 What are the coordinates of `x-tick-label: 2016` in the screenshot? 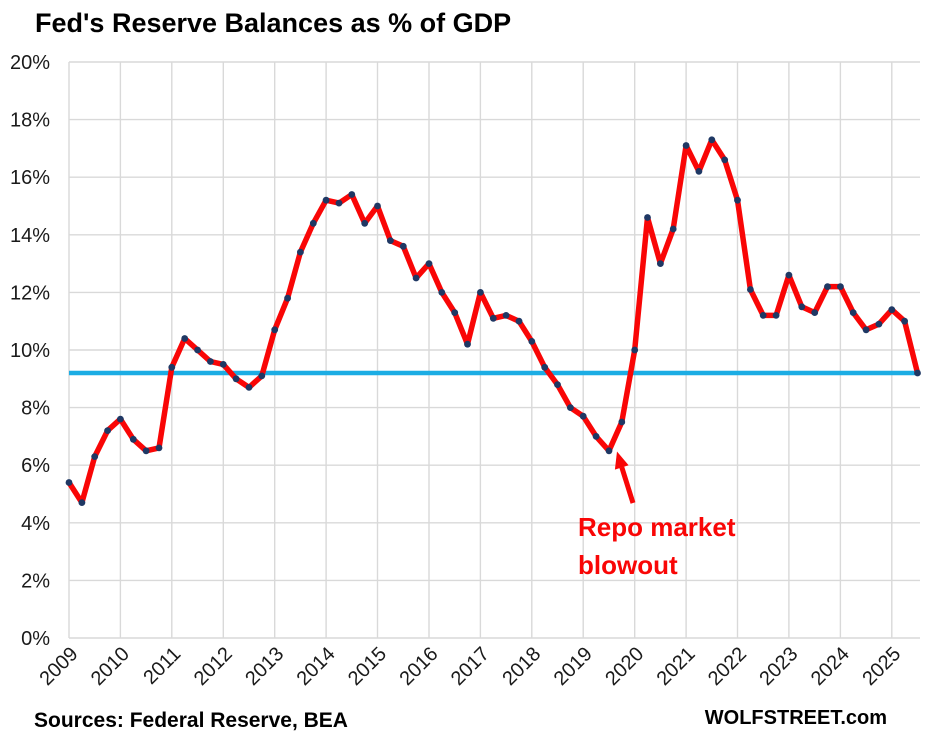 It's located at (419, 666).